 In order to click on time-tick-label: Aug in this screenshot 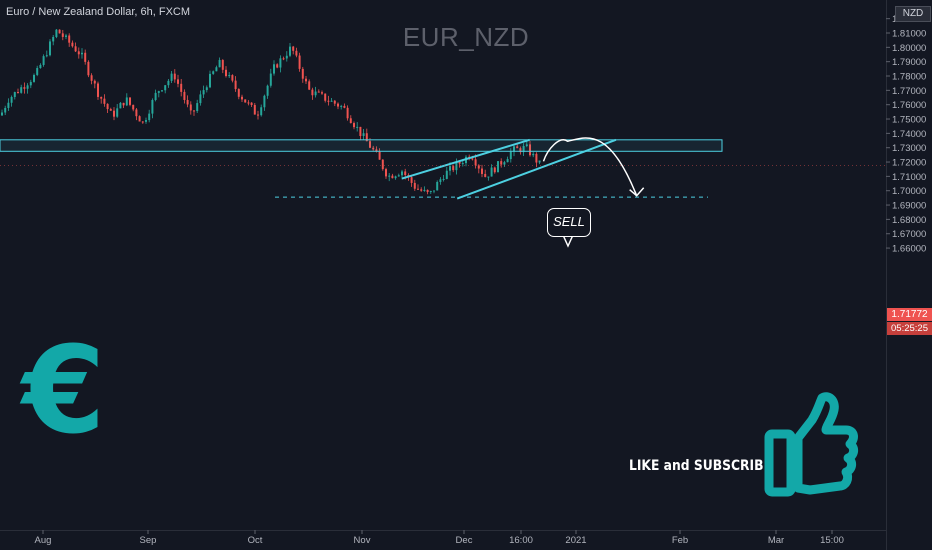, I will do `click(43, 540)`.